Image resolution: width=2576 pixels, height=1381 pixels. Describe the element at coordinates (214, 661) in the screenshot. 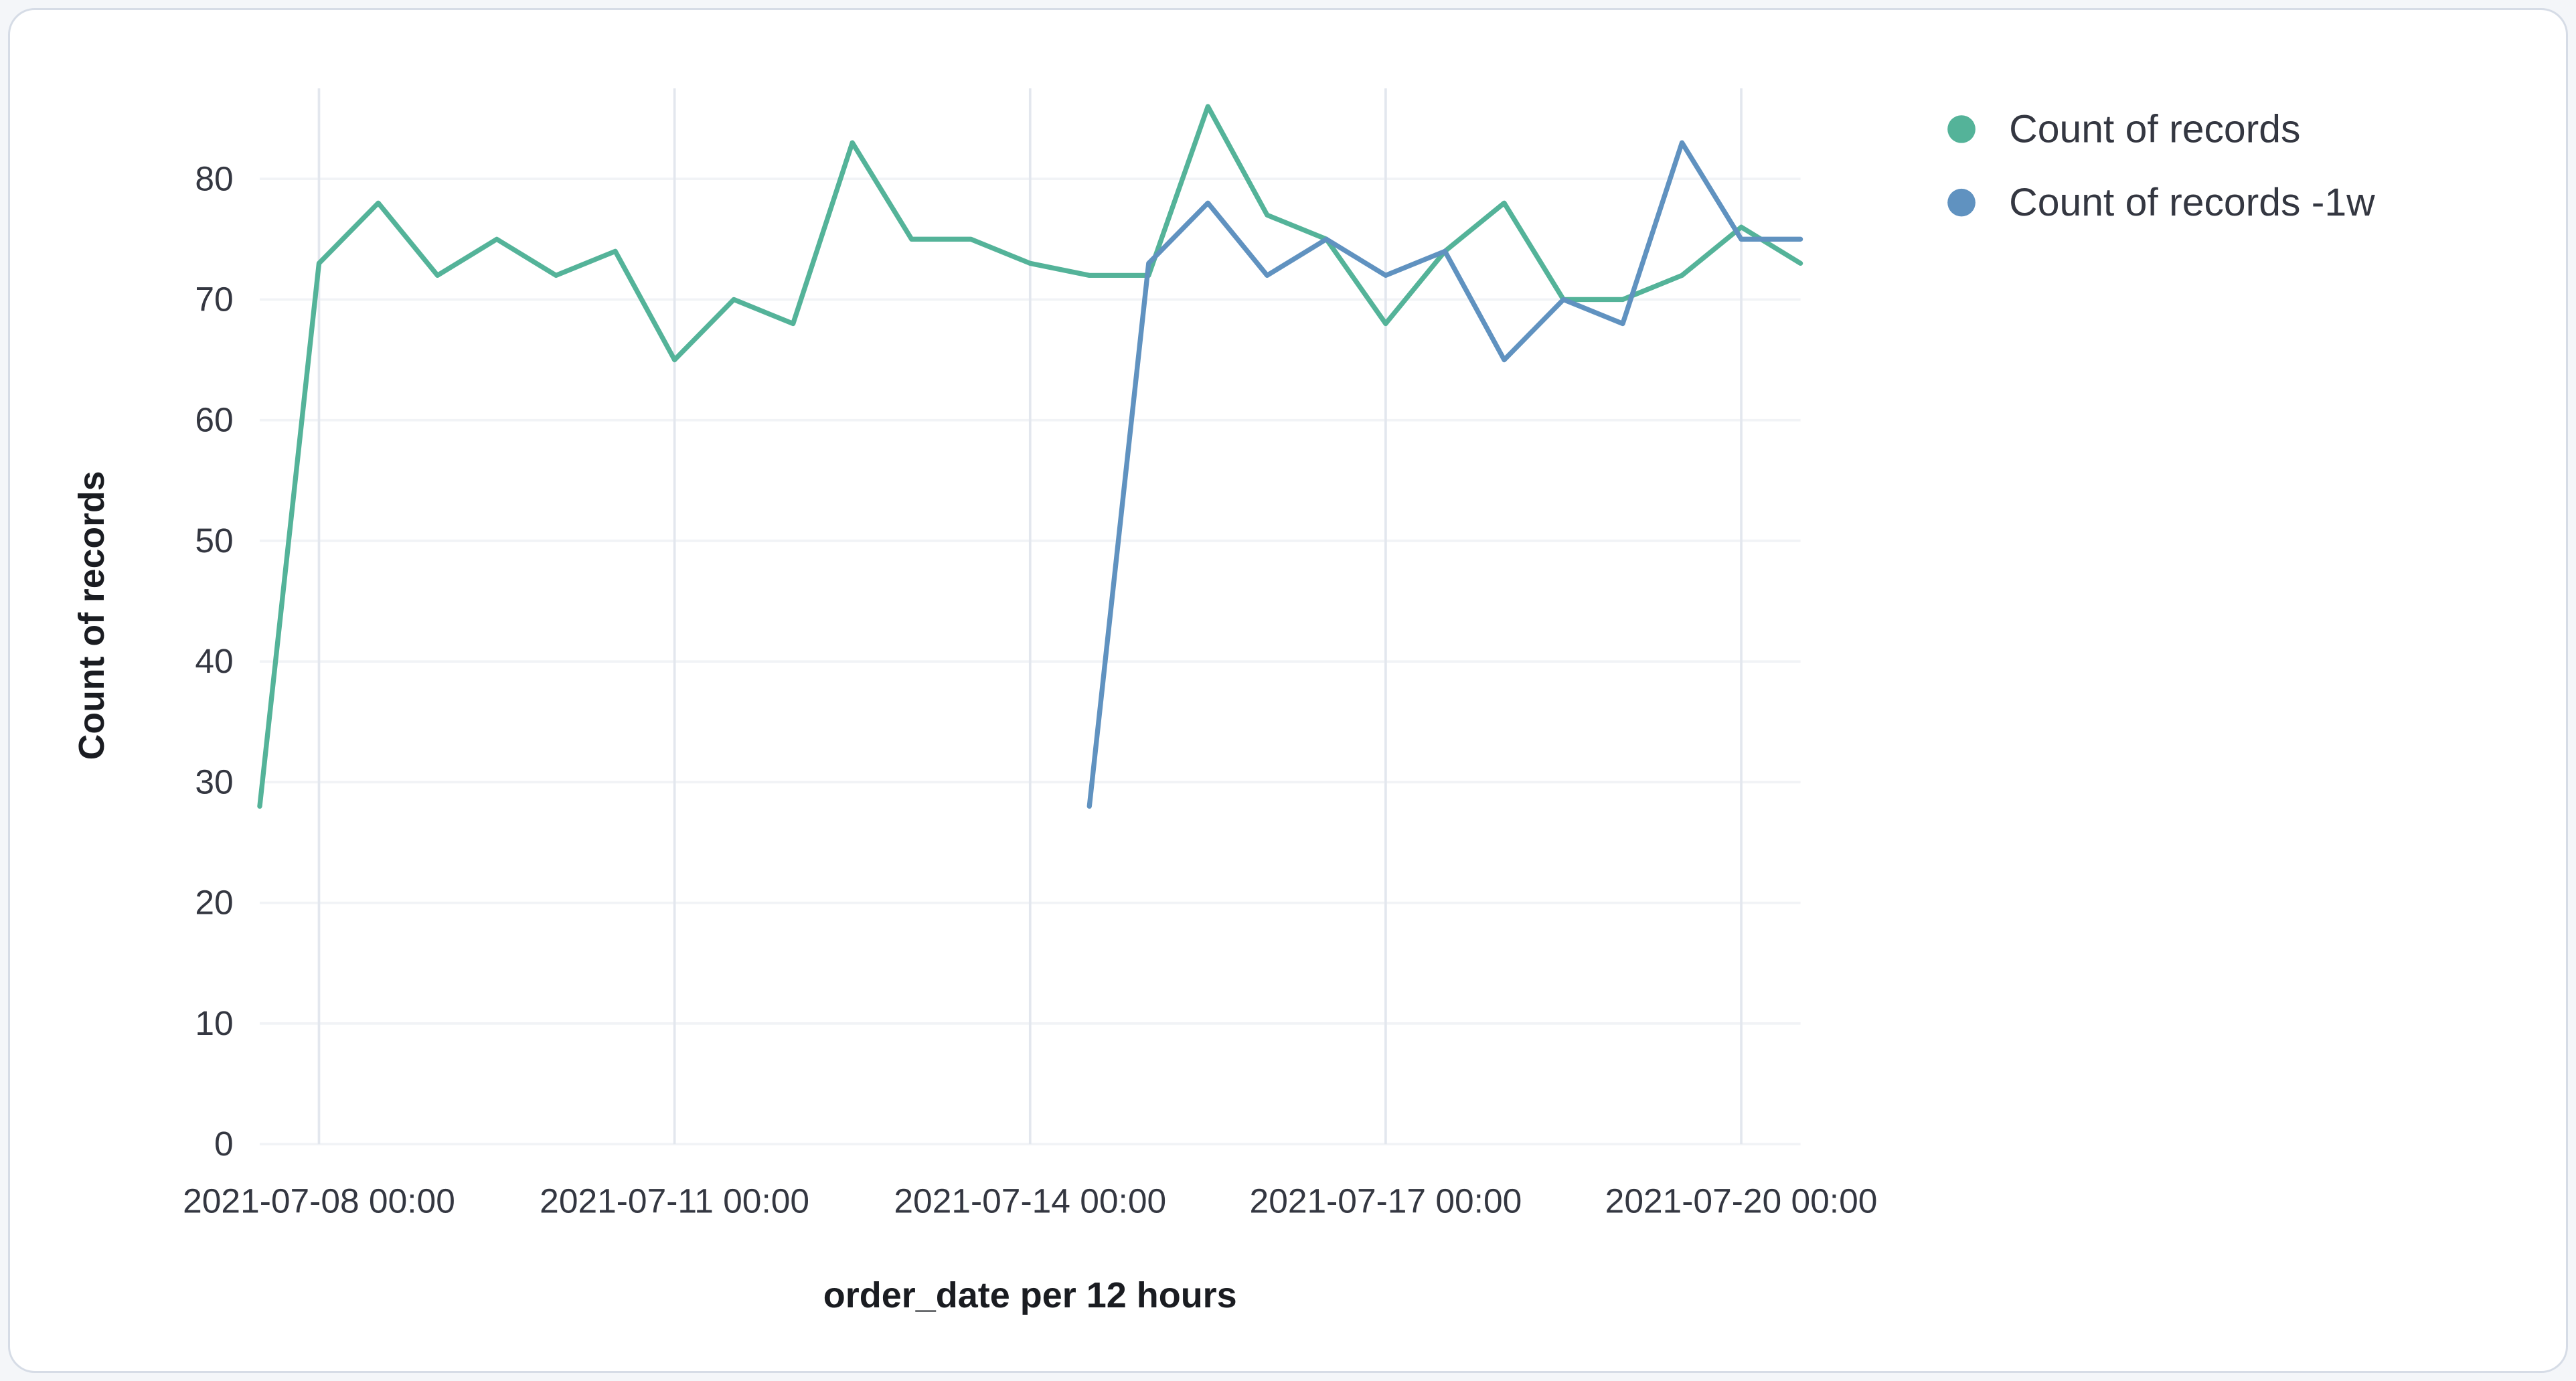

I see `y-tick-label: 40` at that location.